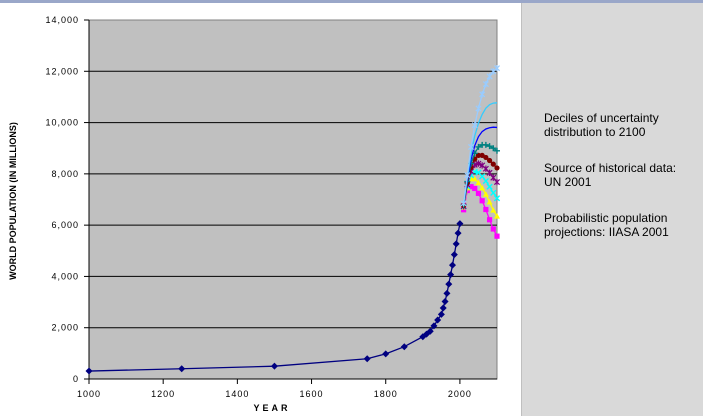 The image size is (703, 416). Describe the element at coordinates (13, 201) in the screenshot. I see `y-axis-title: WORLD POPULATION (IN MILLIONS)` at that location.